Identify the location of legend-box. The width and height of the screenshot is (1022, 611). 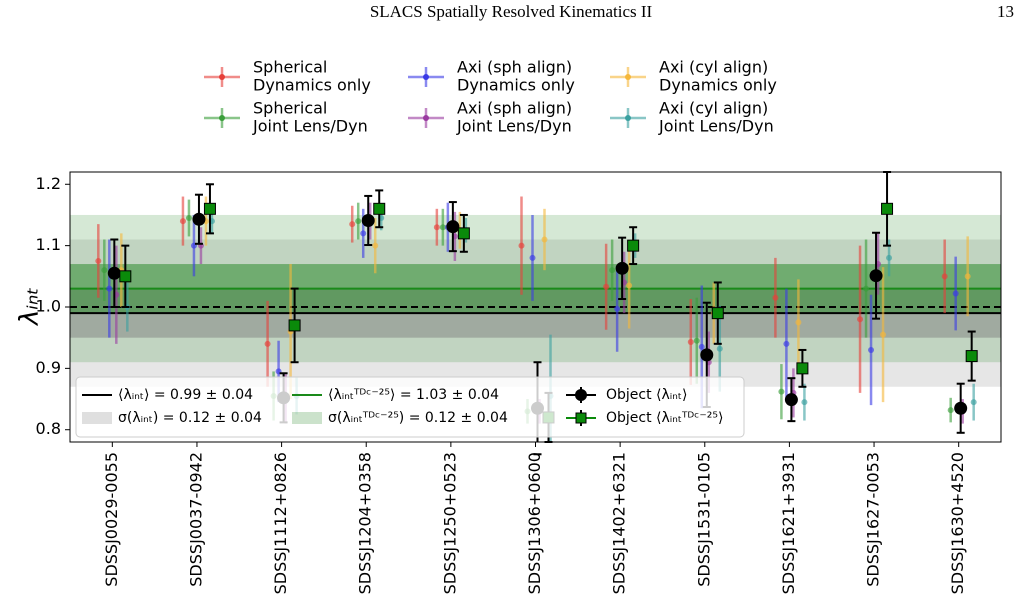
(410, 407).